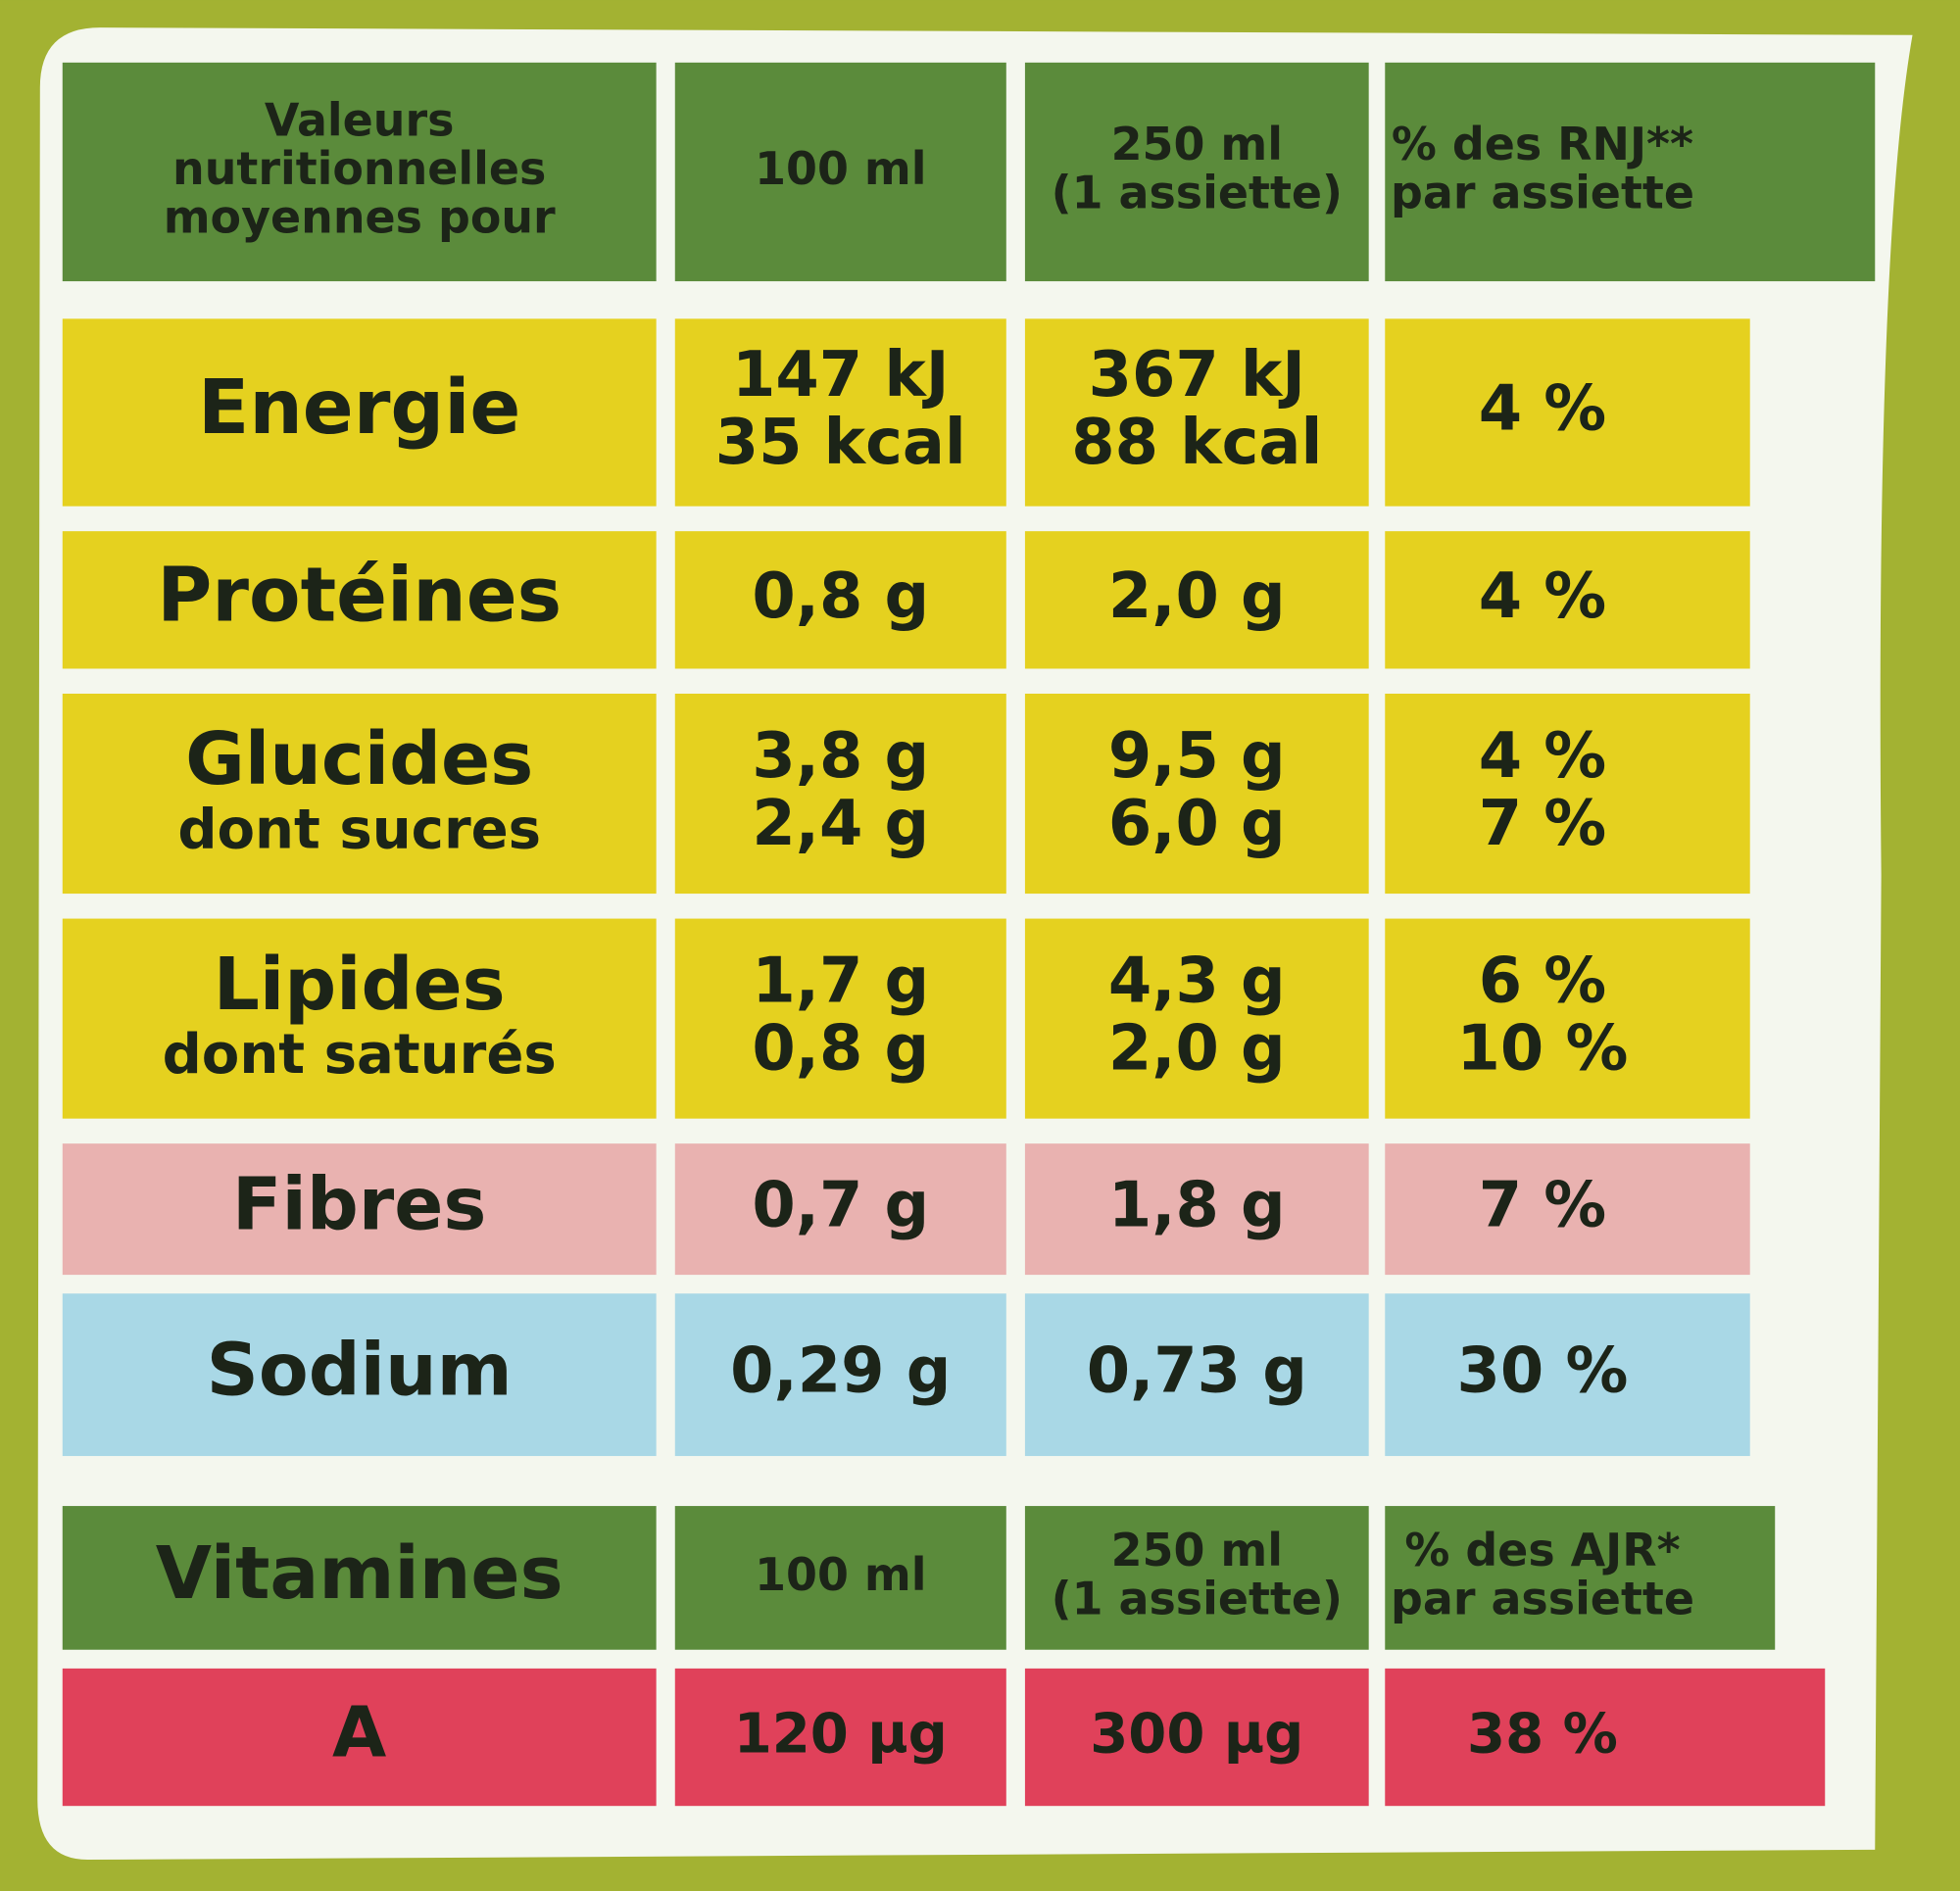 The width and height of the screenshot is (1960, 1891). I want to click on row-label: nutritionnelles, so click(359, 168).